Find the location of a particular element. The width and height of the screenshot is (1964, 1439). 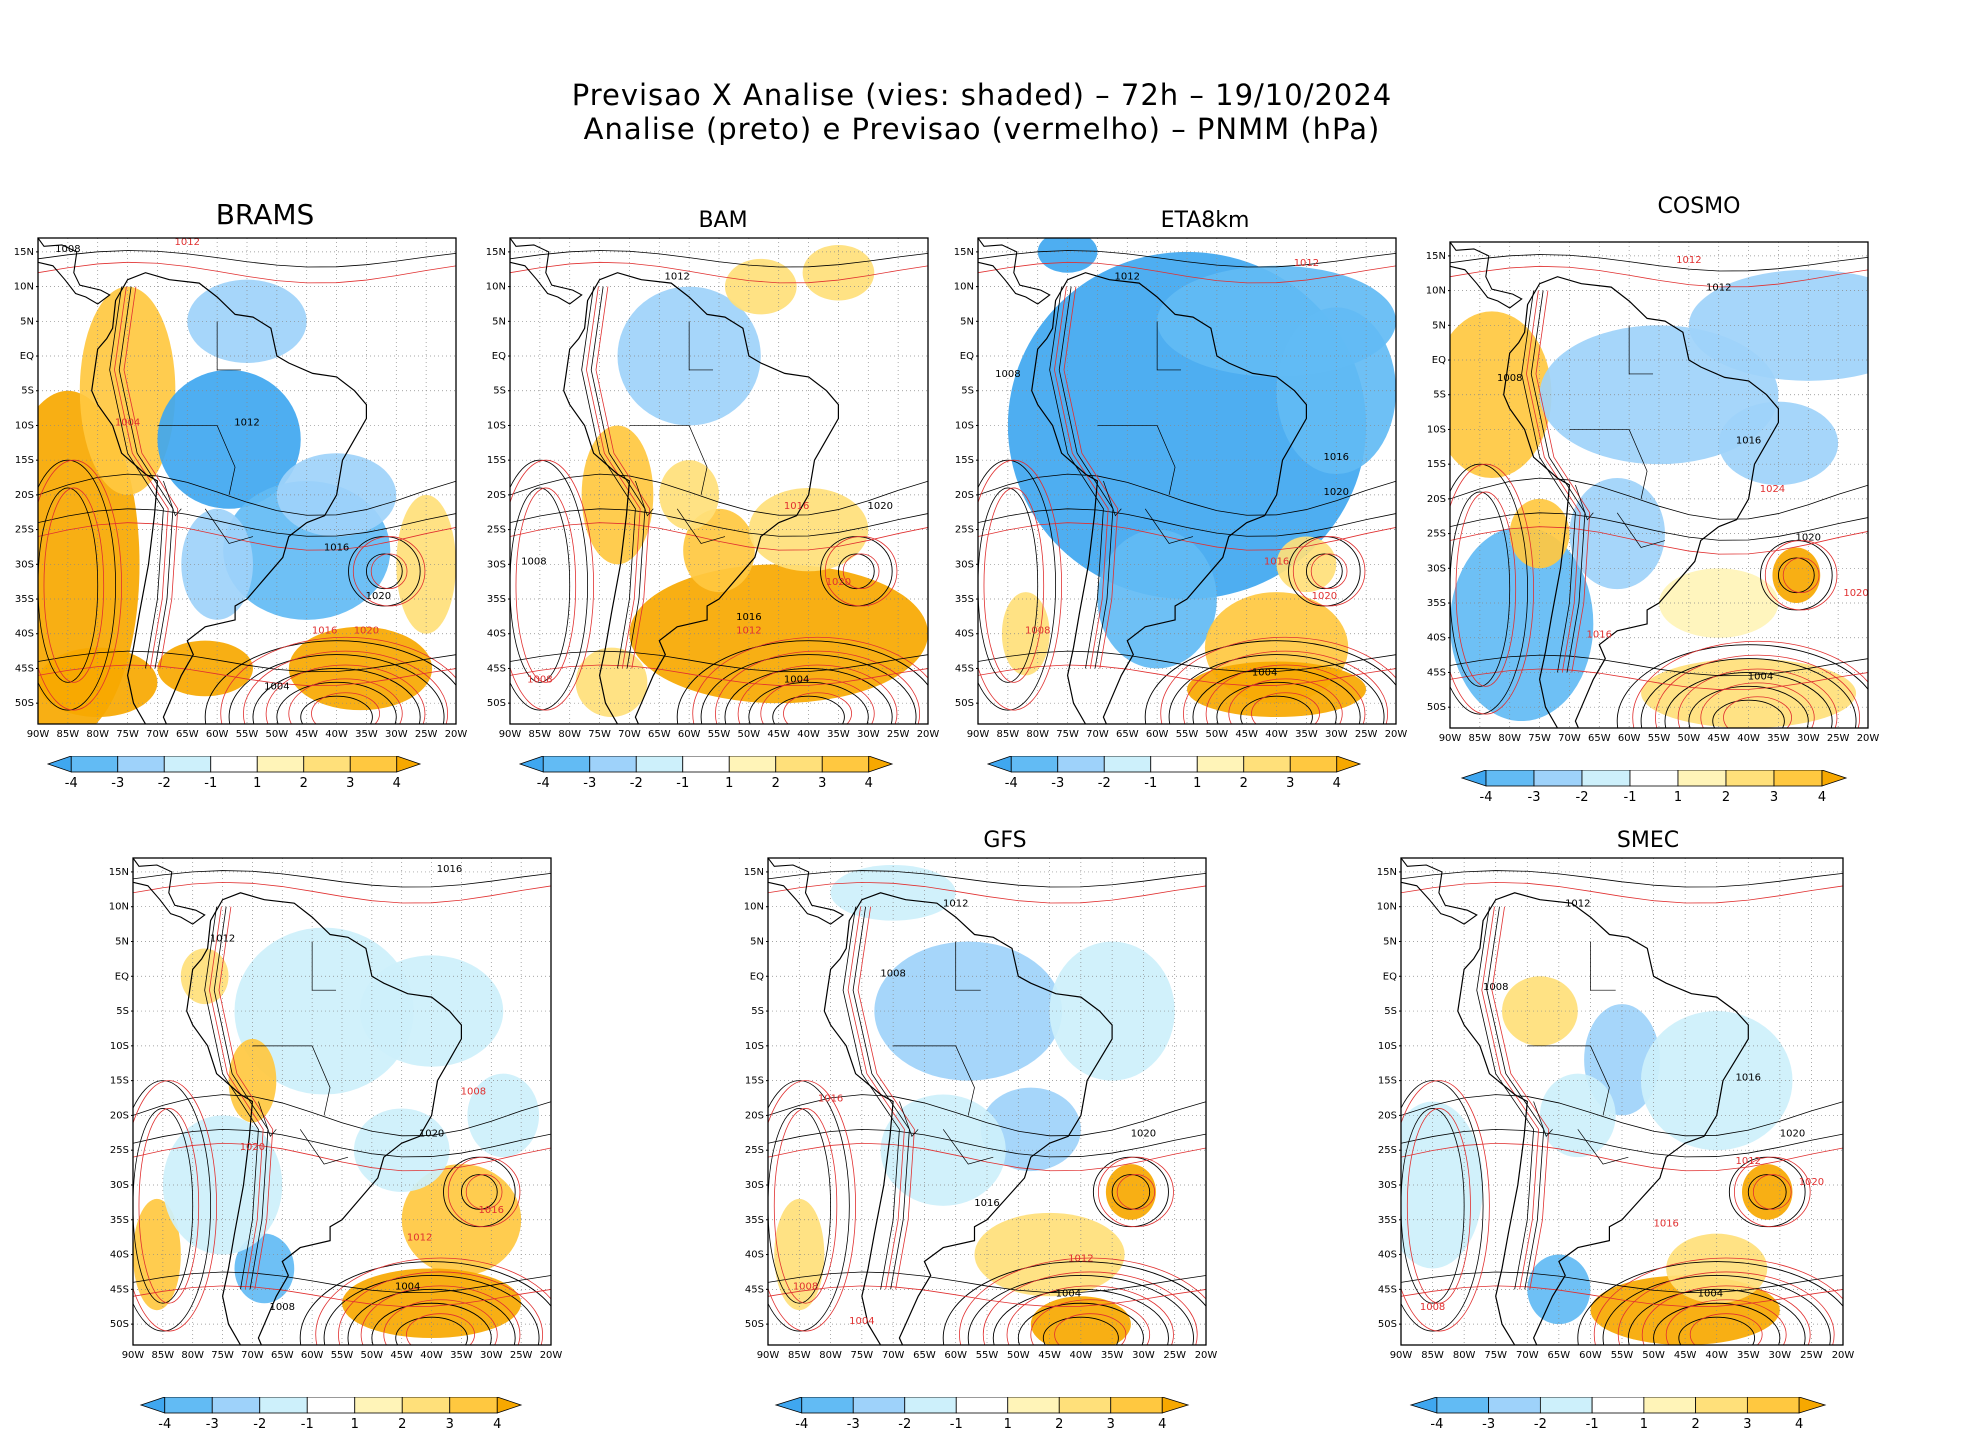

colorbar-tick-label: 2 is located at coordinates (1059, 1424).